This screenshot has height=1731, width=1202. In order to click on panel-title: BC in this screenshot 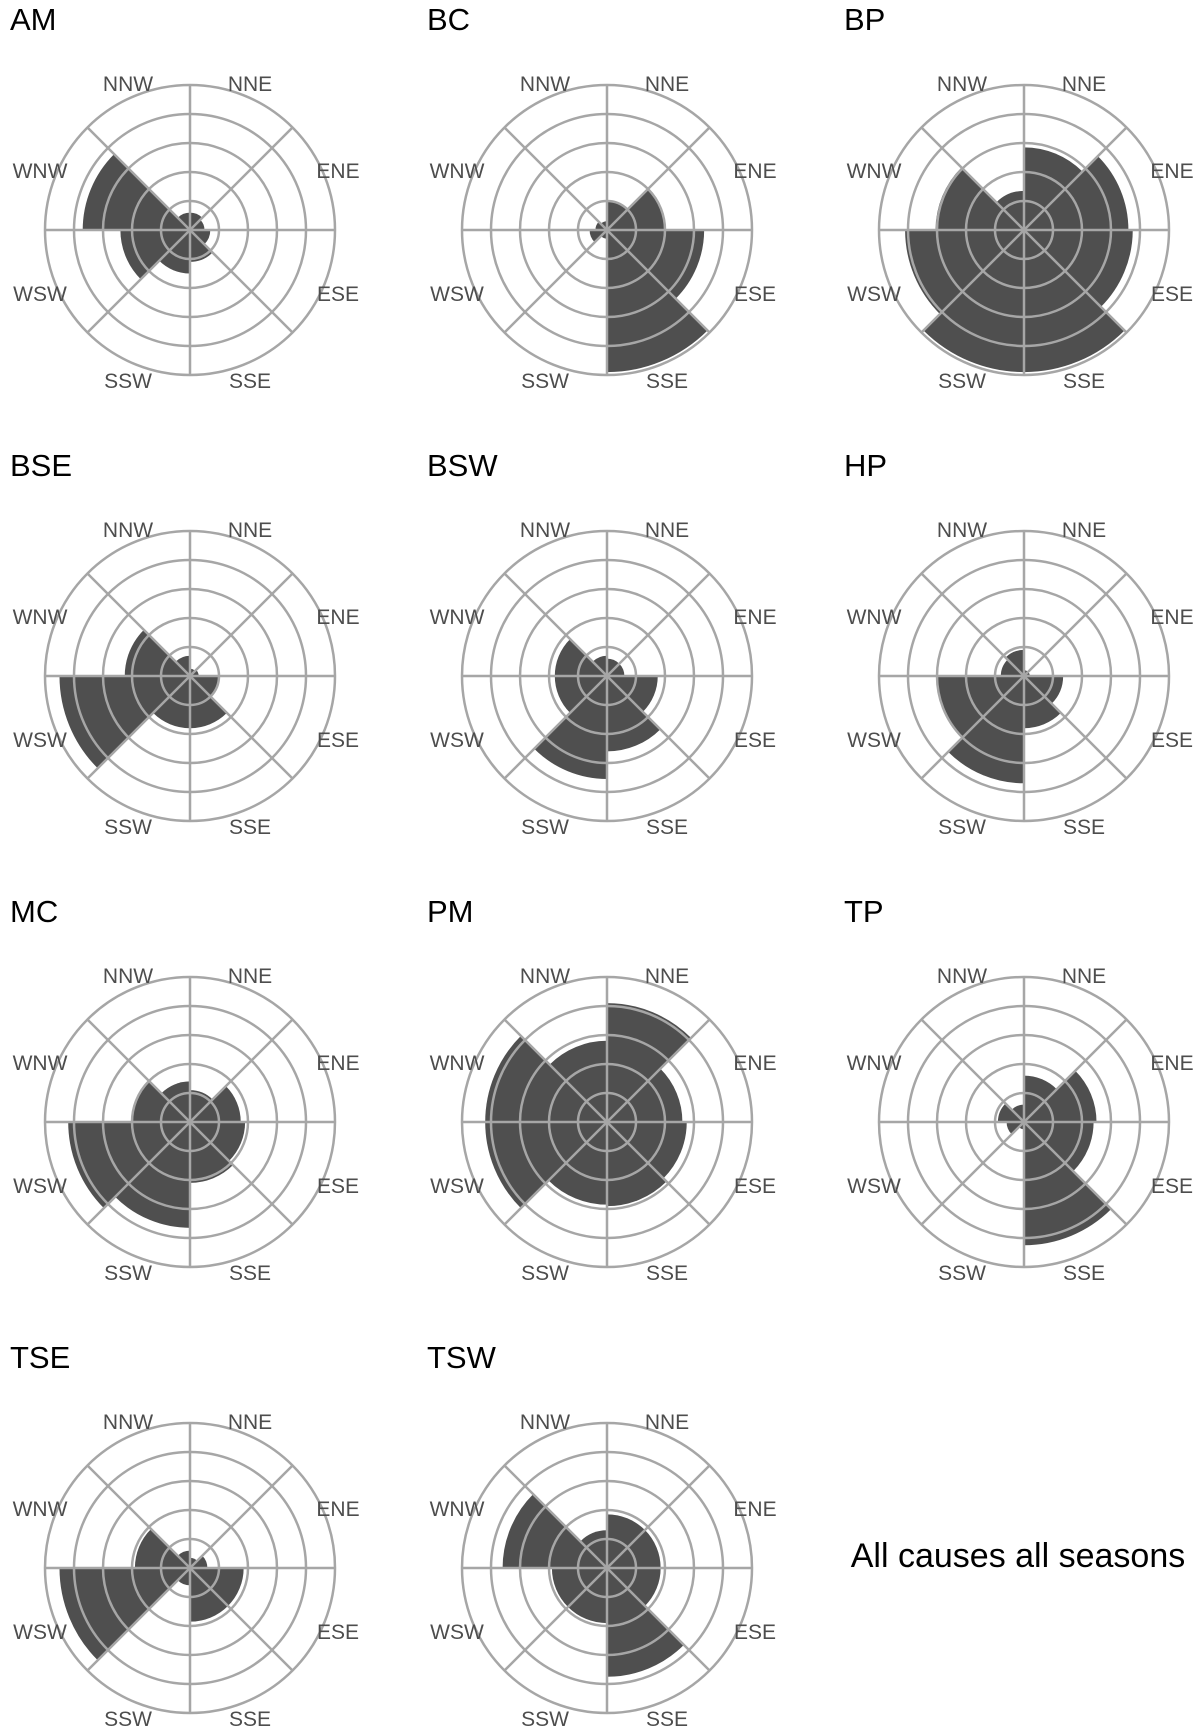, I will do `click(448, 19)`.